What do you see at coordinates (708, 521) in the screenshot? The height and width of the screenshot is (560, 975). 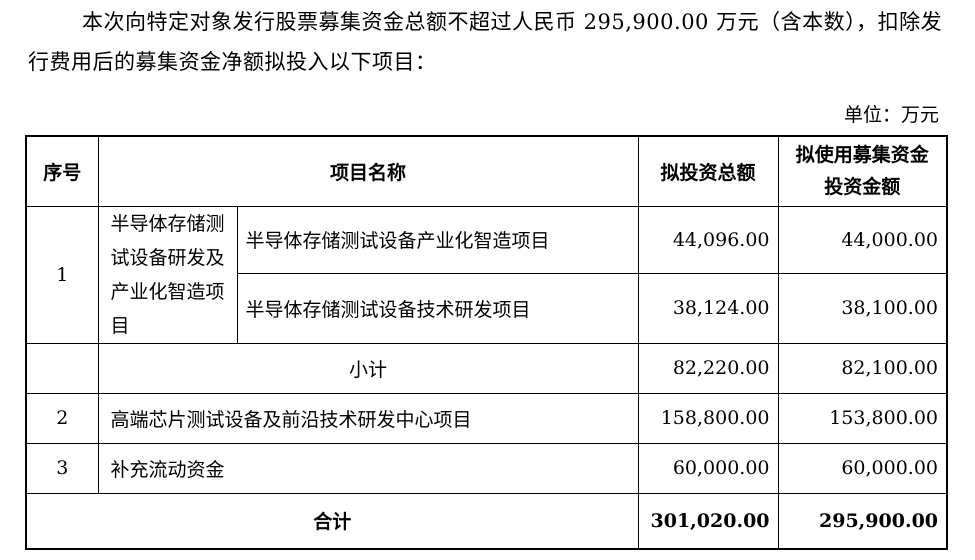 I see `total-total: 301,020.00` at bounding box center [708, 521].